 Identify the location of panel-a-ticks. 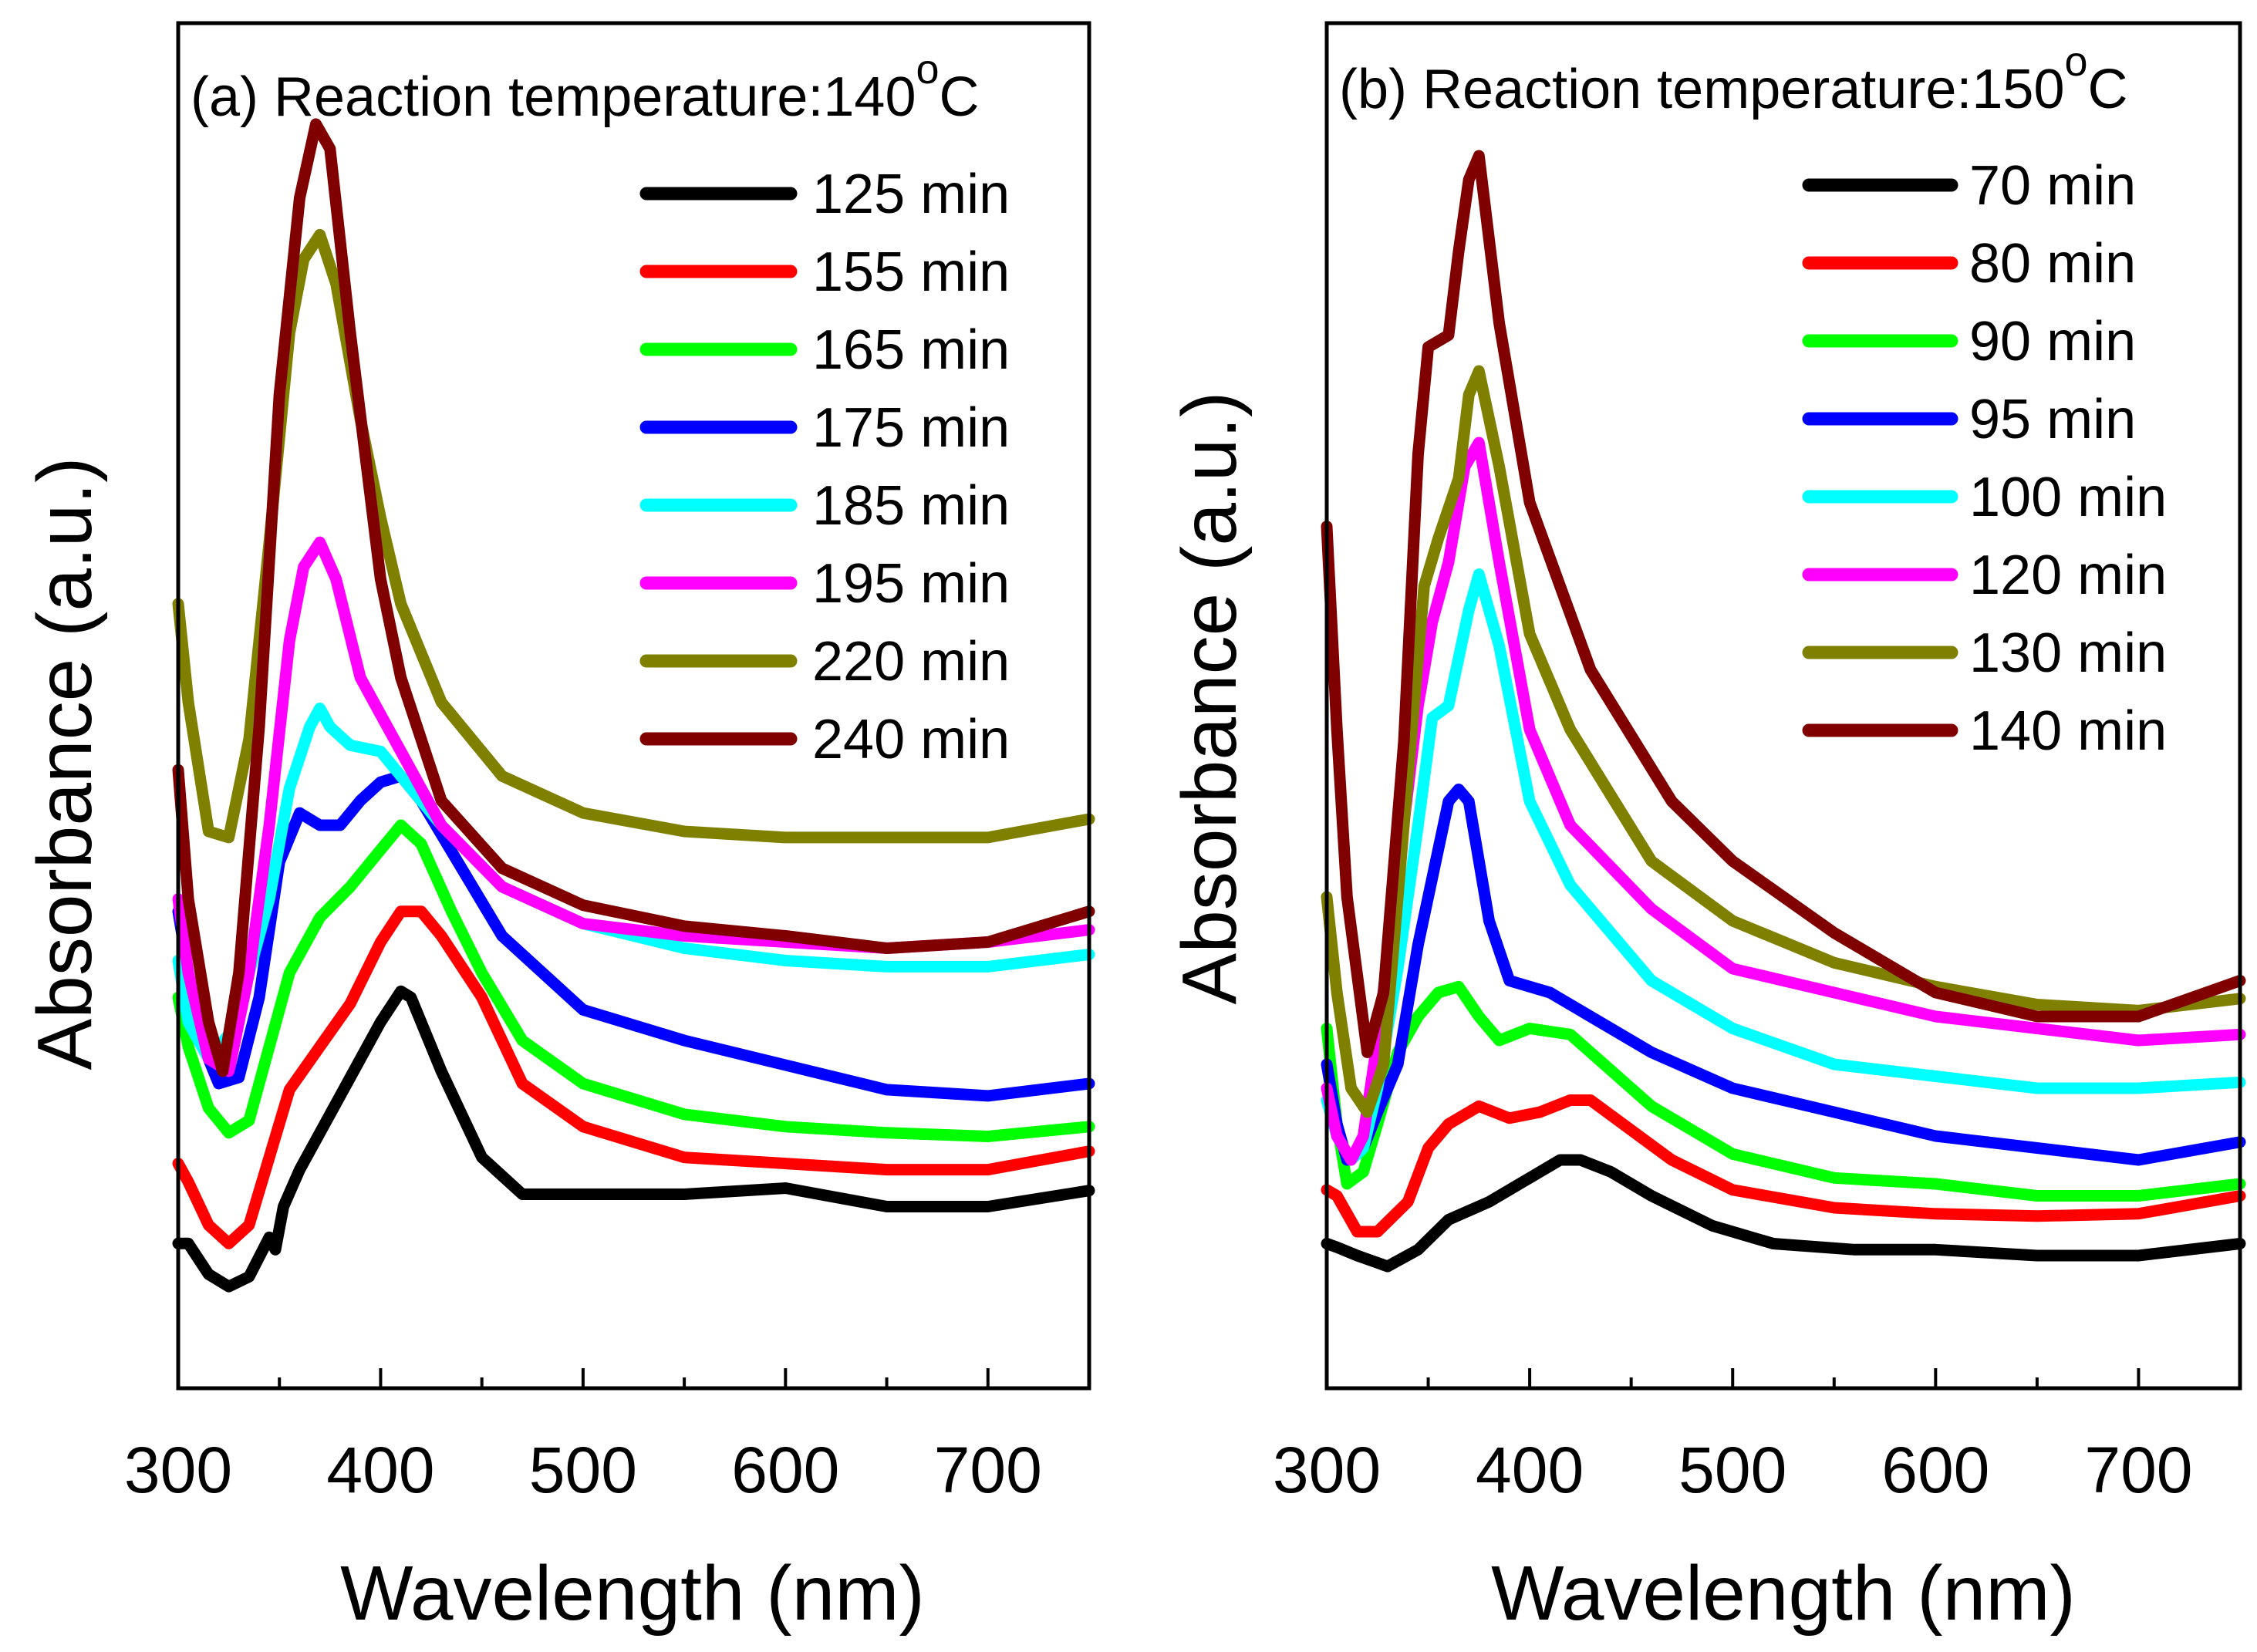
(634, 1378).